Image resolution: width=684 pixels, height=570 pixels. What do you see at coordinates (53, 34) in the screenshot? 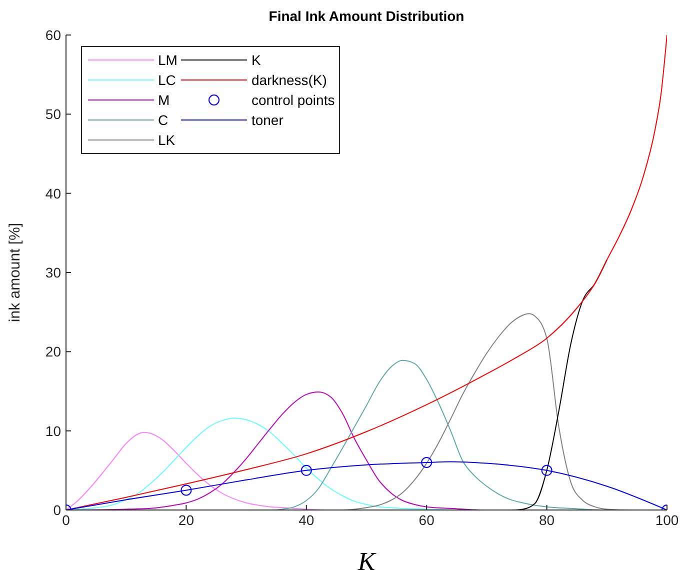
I see `y-tick-label: 60` at bounding box center [53, 34].